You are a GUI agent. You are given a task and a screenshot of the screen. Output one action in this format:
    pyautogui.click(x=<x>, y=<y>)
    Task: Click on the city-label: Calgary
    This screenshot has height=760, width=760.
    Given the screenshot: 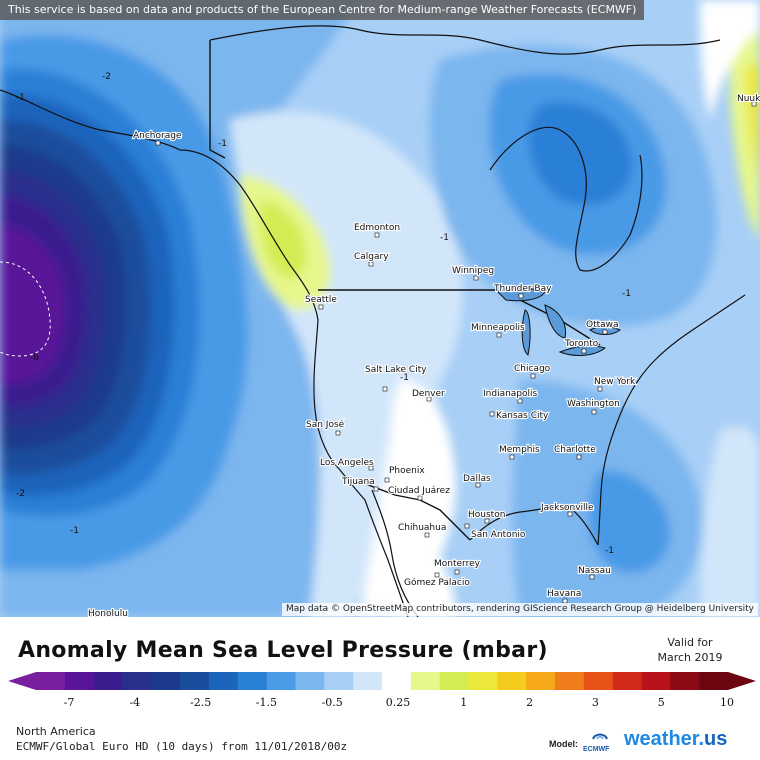 What is the action you would take?
    pyautogui.click(x=371, y=257)
    